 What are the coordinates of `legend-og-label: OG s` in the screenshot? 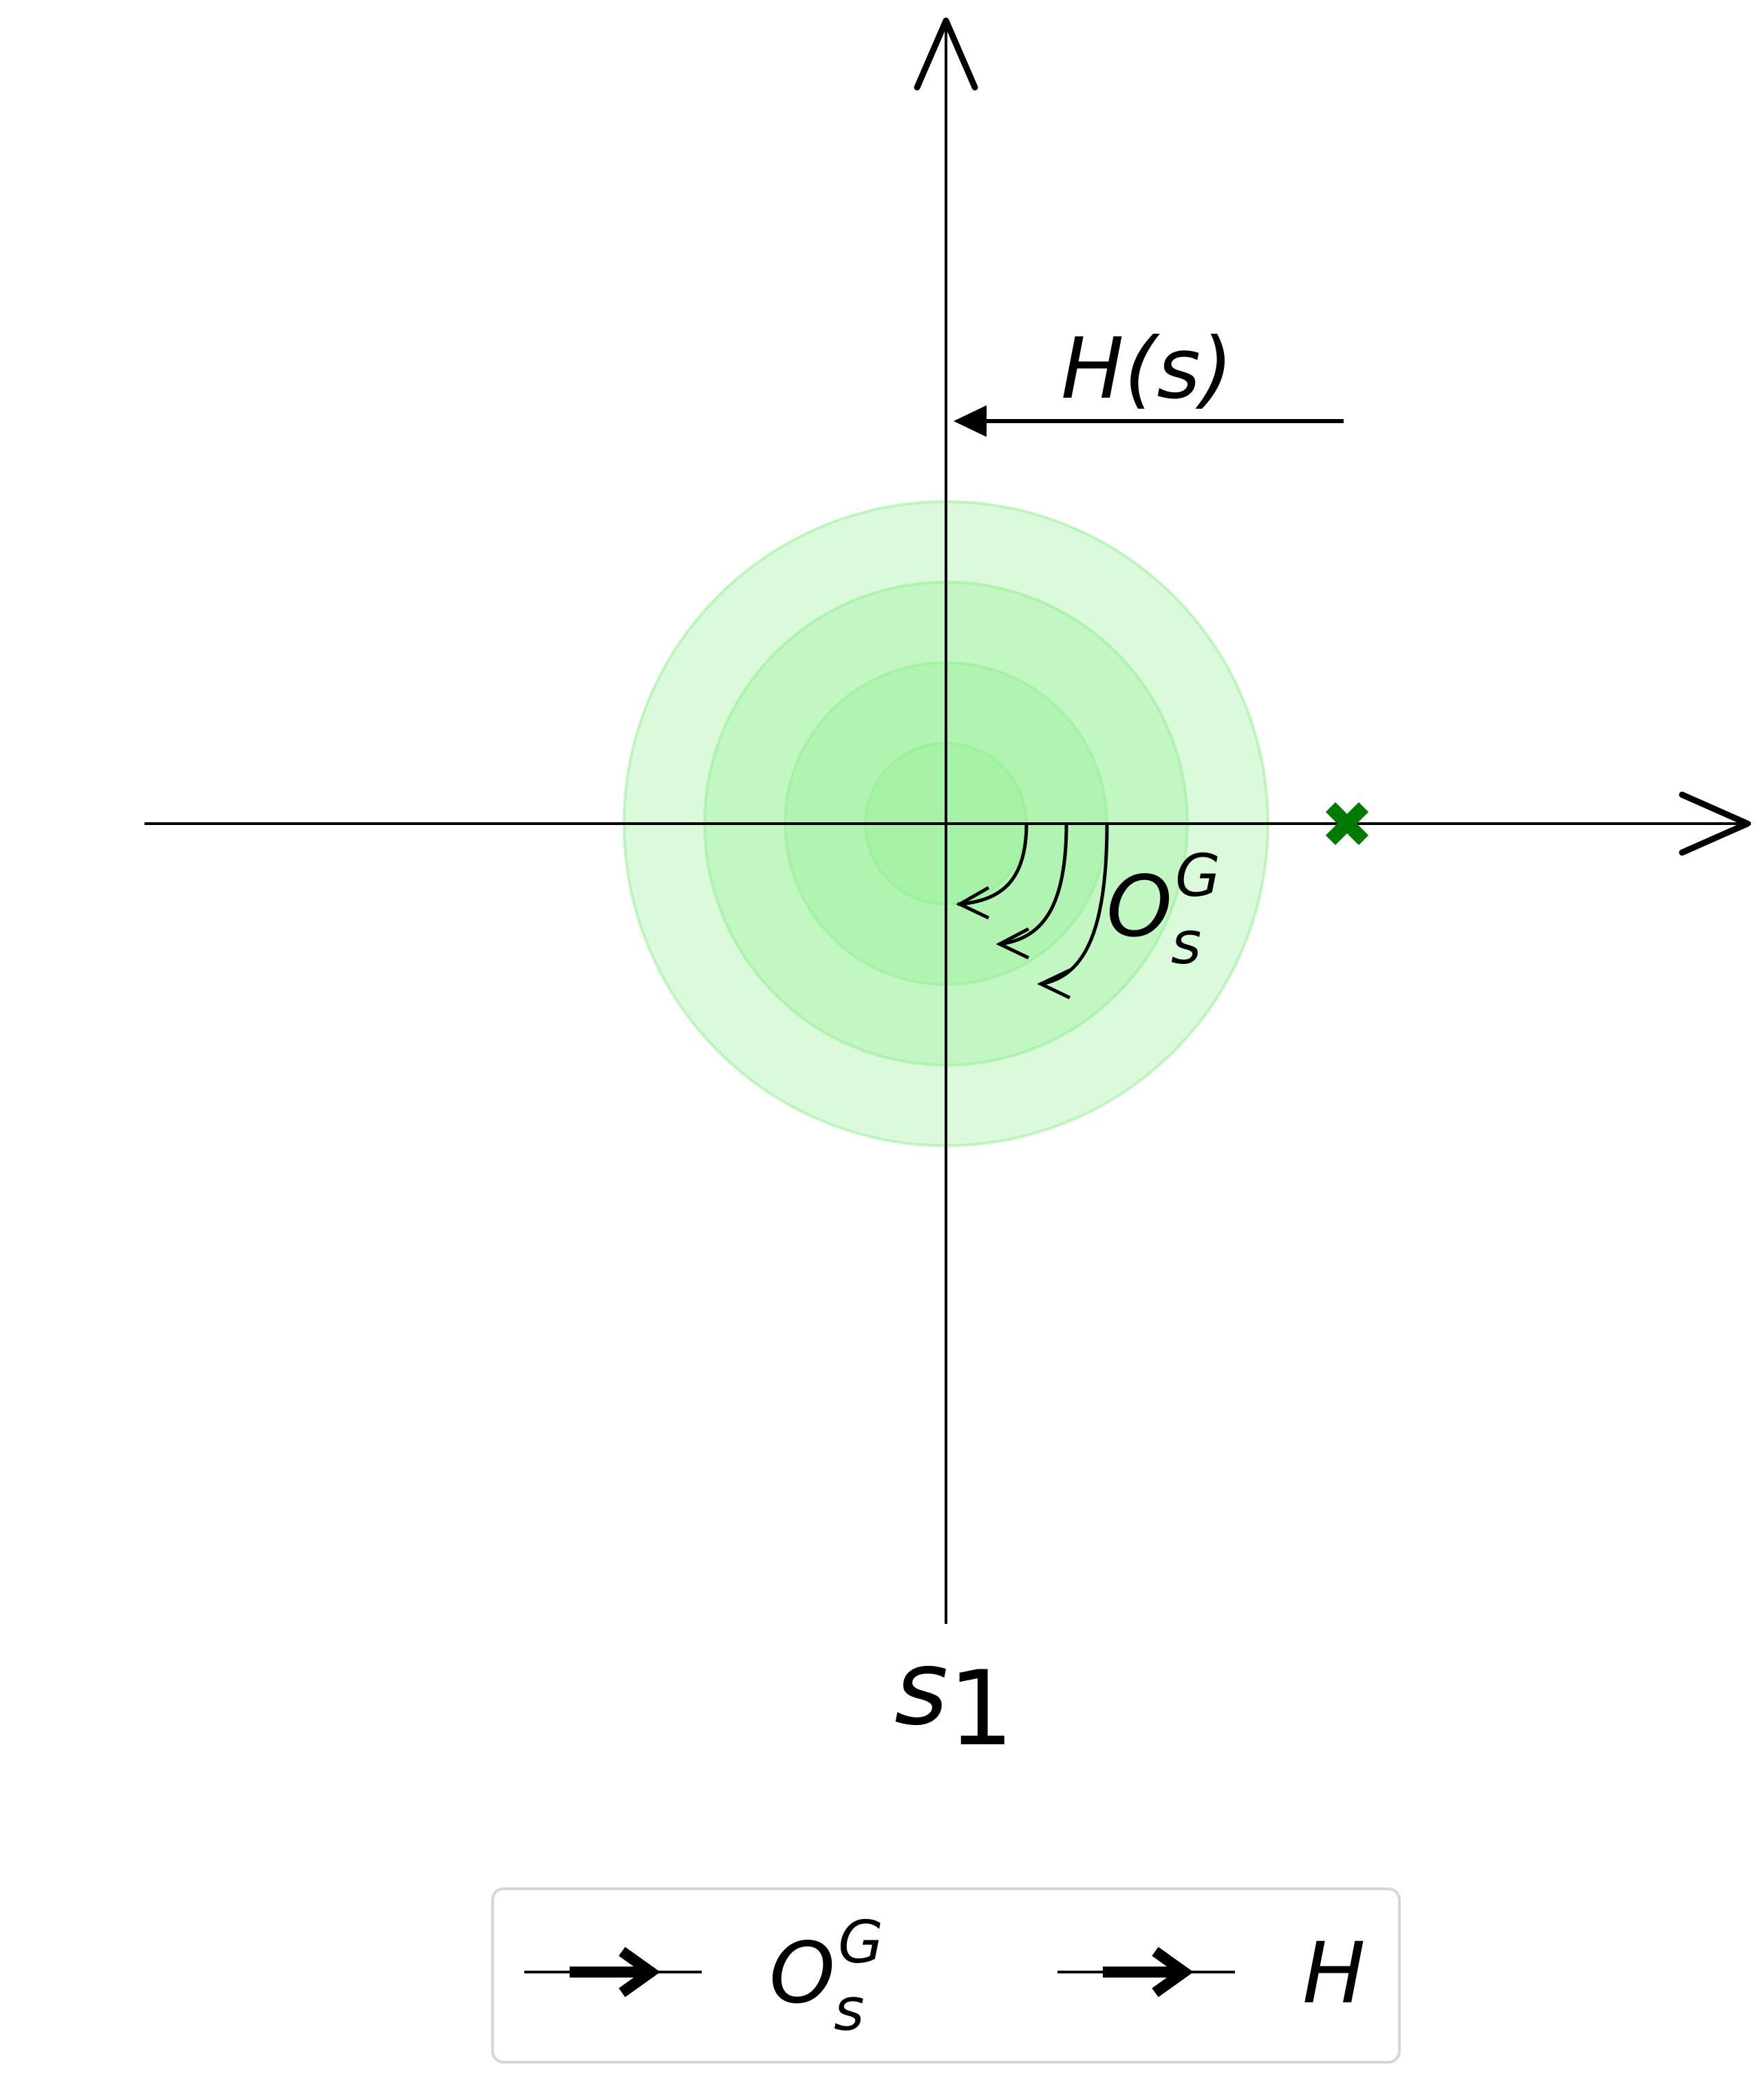 It's located at (826, 1977).